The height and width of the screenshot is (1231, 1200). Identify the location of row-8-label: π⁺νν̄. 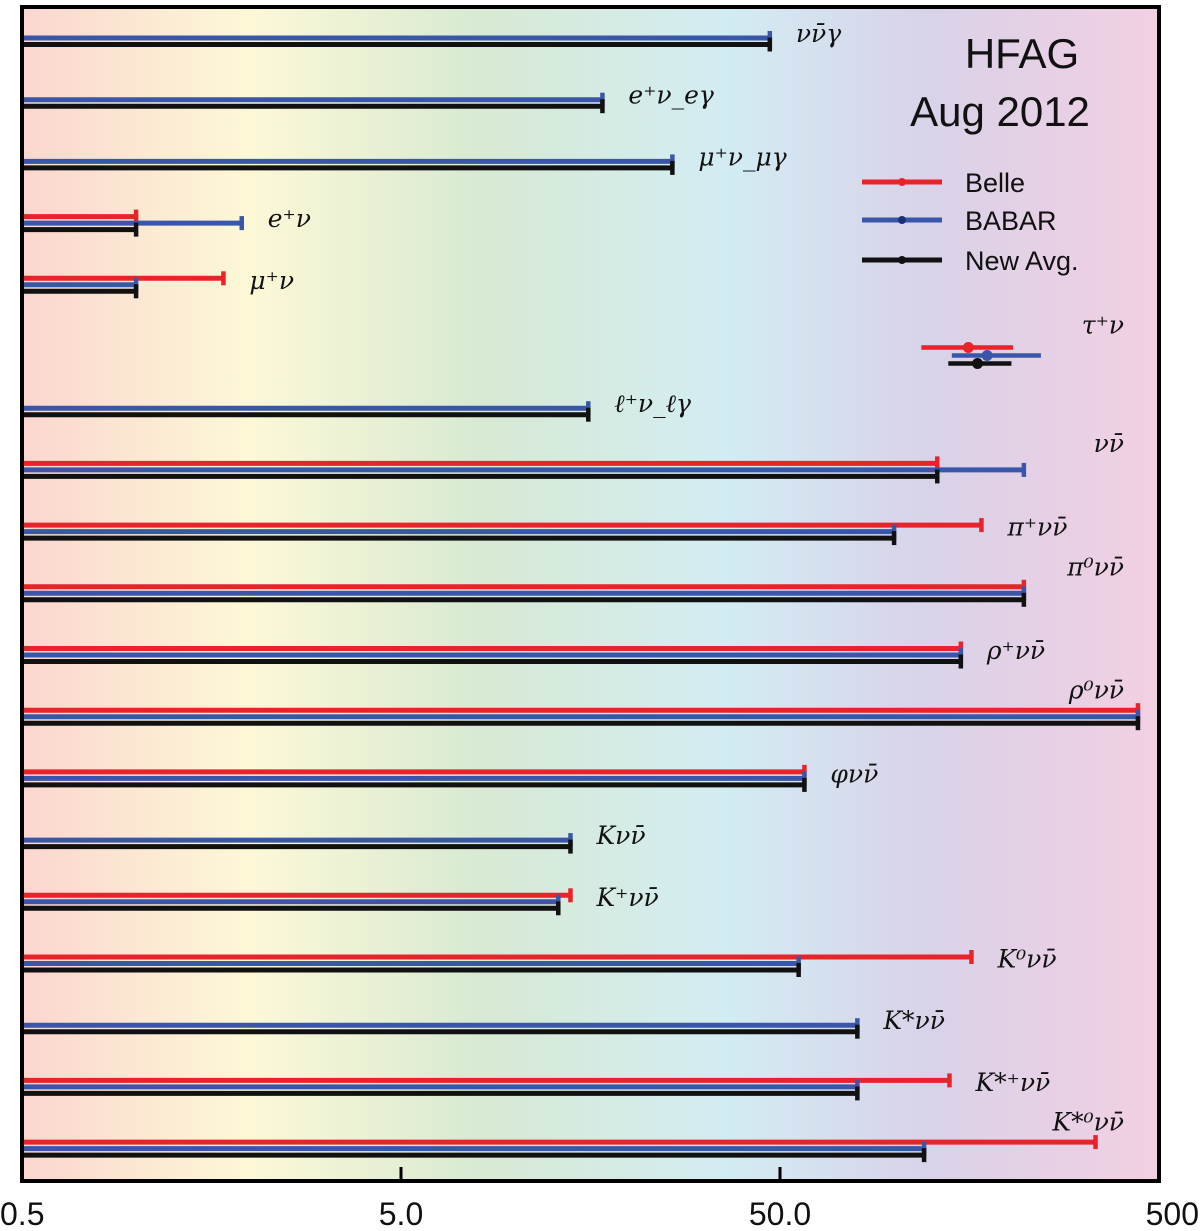
(1036, 527).